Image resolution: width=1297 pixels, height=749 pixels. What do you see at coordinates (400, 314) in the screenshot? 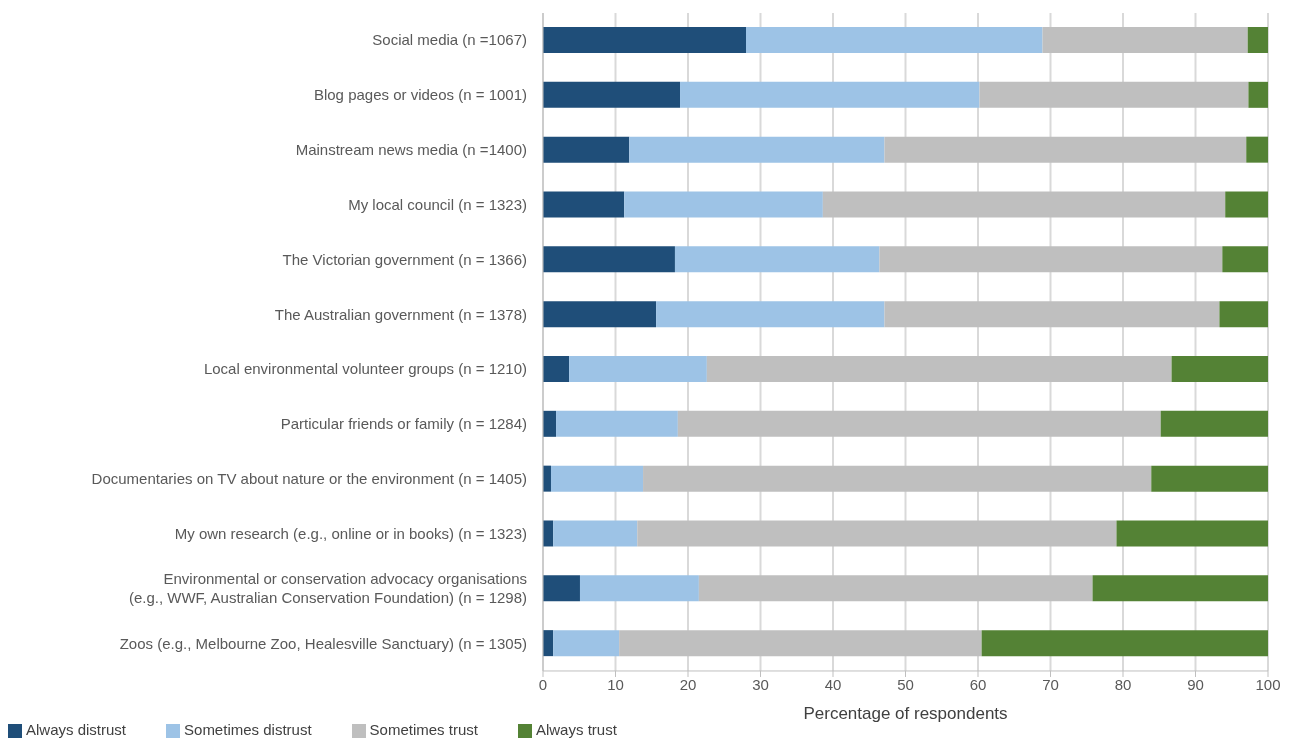
I see `y-tick-label: The Australian government (n = 1378)` at bounding box center [400, 314].